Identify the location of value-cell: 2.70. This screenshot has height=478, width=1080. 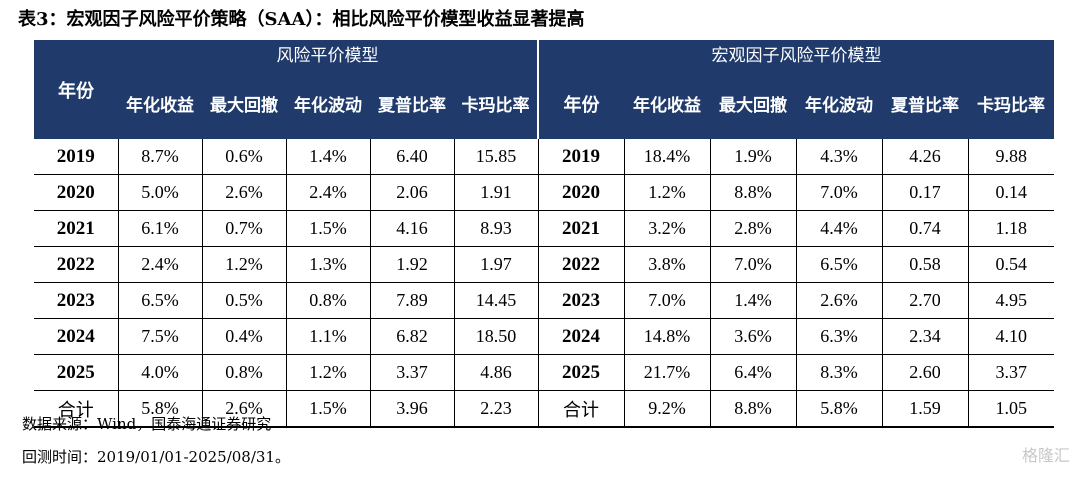
(924, 300).